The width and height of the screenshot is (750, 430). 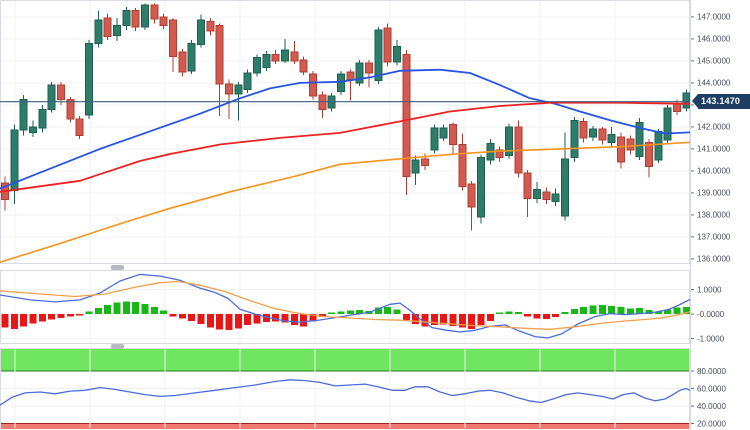 What do you see at coordinates (709, 289) in the screenshot?
I see `axis-label: 1.0000` at bounding box center [709, 289].